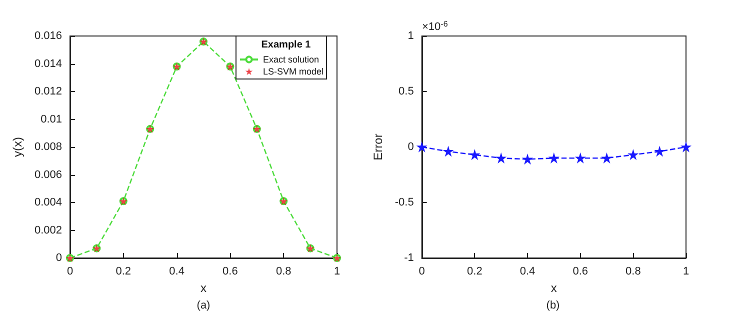 The height and width of the screenshot is (322, 729). Describe the element at coordinates (48, 147) in the screenshot. I see `y-tick-label: 0.008` at that location.